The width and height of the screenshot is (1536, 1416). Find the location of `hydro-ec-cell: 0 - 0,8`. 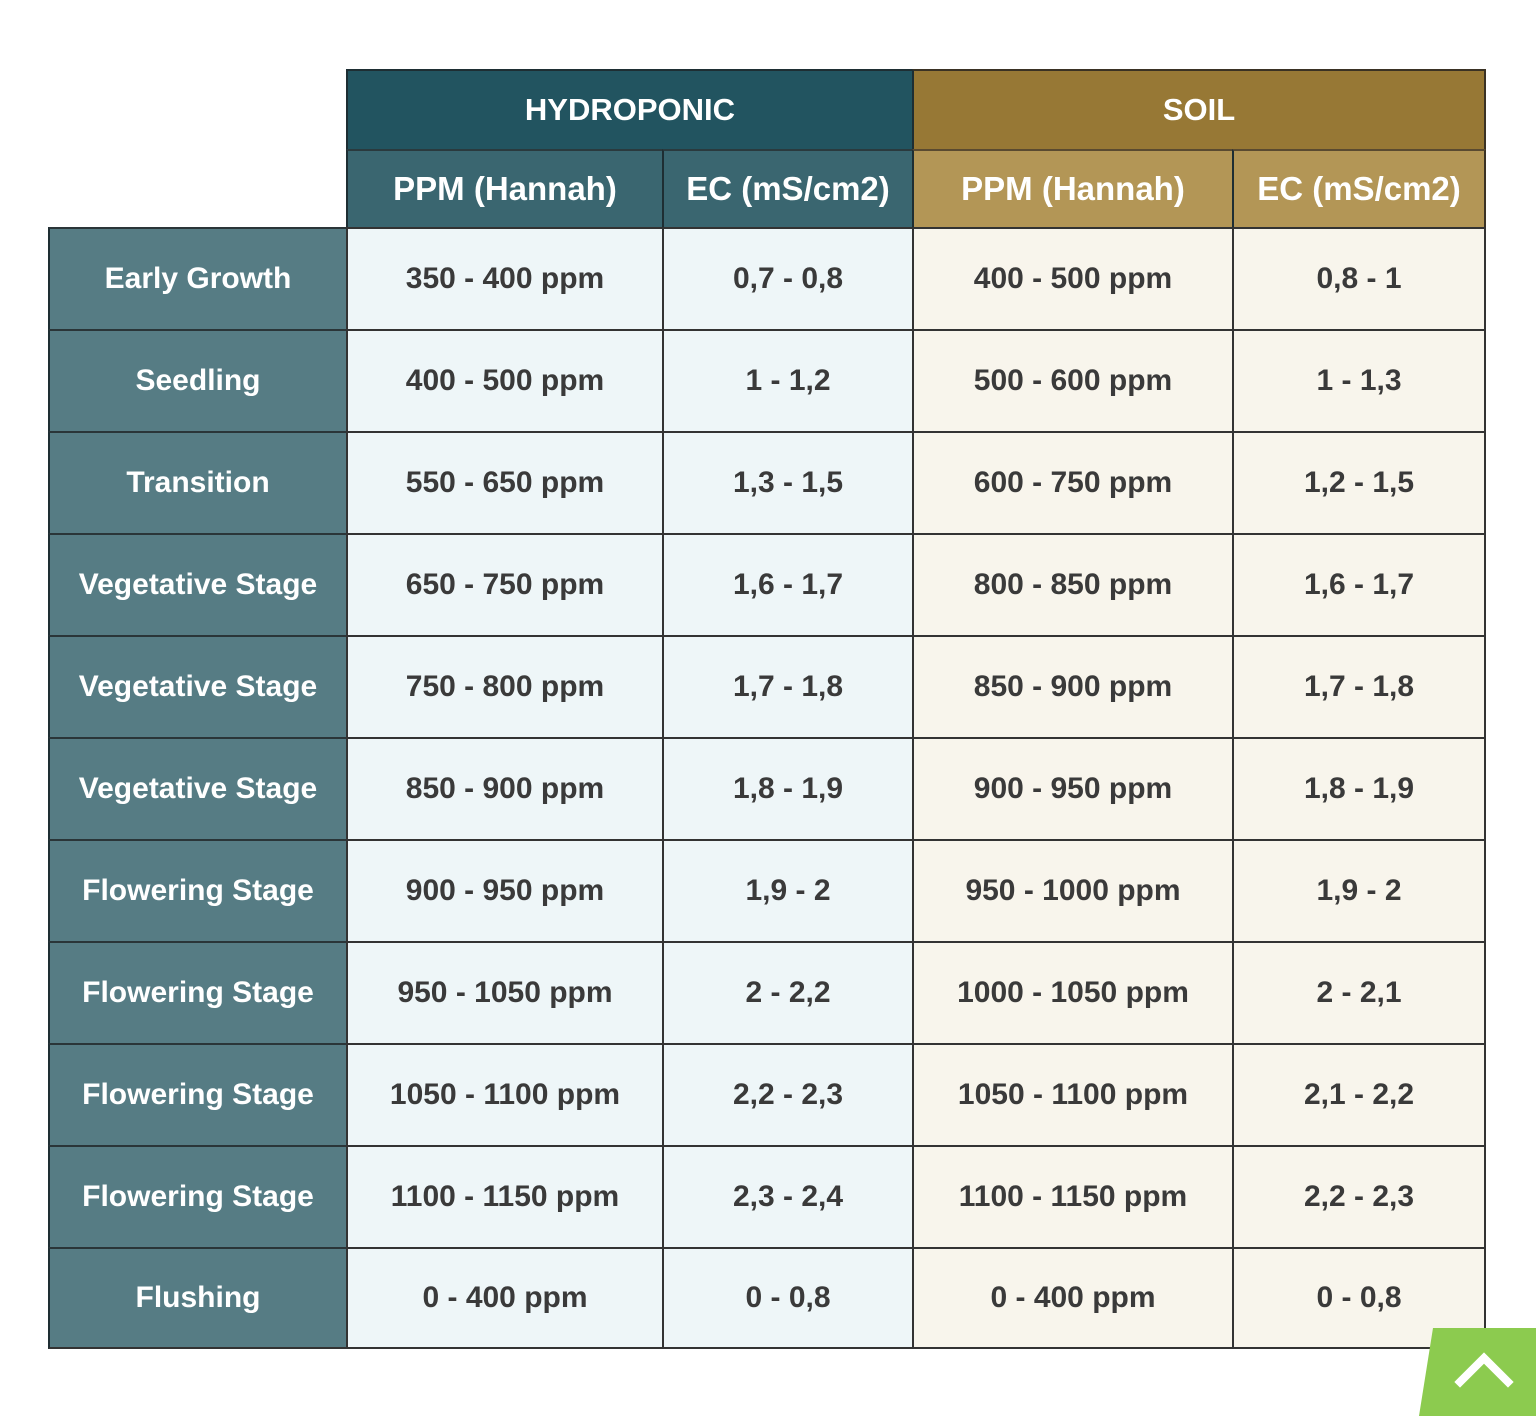

hydro-ec-cell: 0 - 0,8 is located at coordinates (787, 1298).